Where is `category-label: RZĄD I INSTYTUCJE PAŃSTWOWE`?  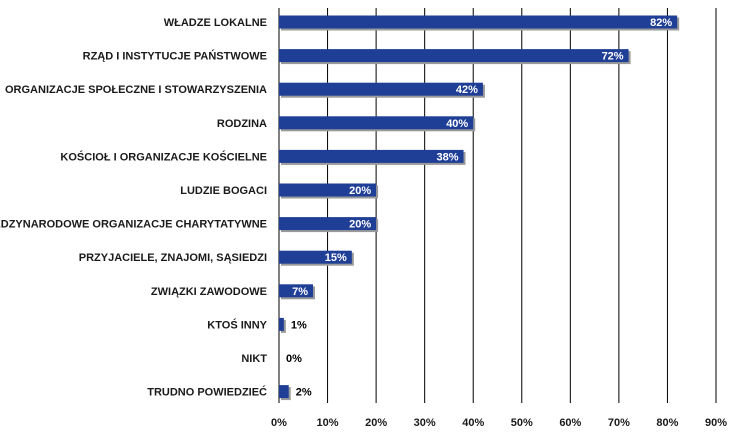
category-label: RZĄD I INSTYTUCJE PAŃSTWOWE is located at coordinates (175, 56).